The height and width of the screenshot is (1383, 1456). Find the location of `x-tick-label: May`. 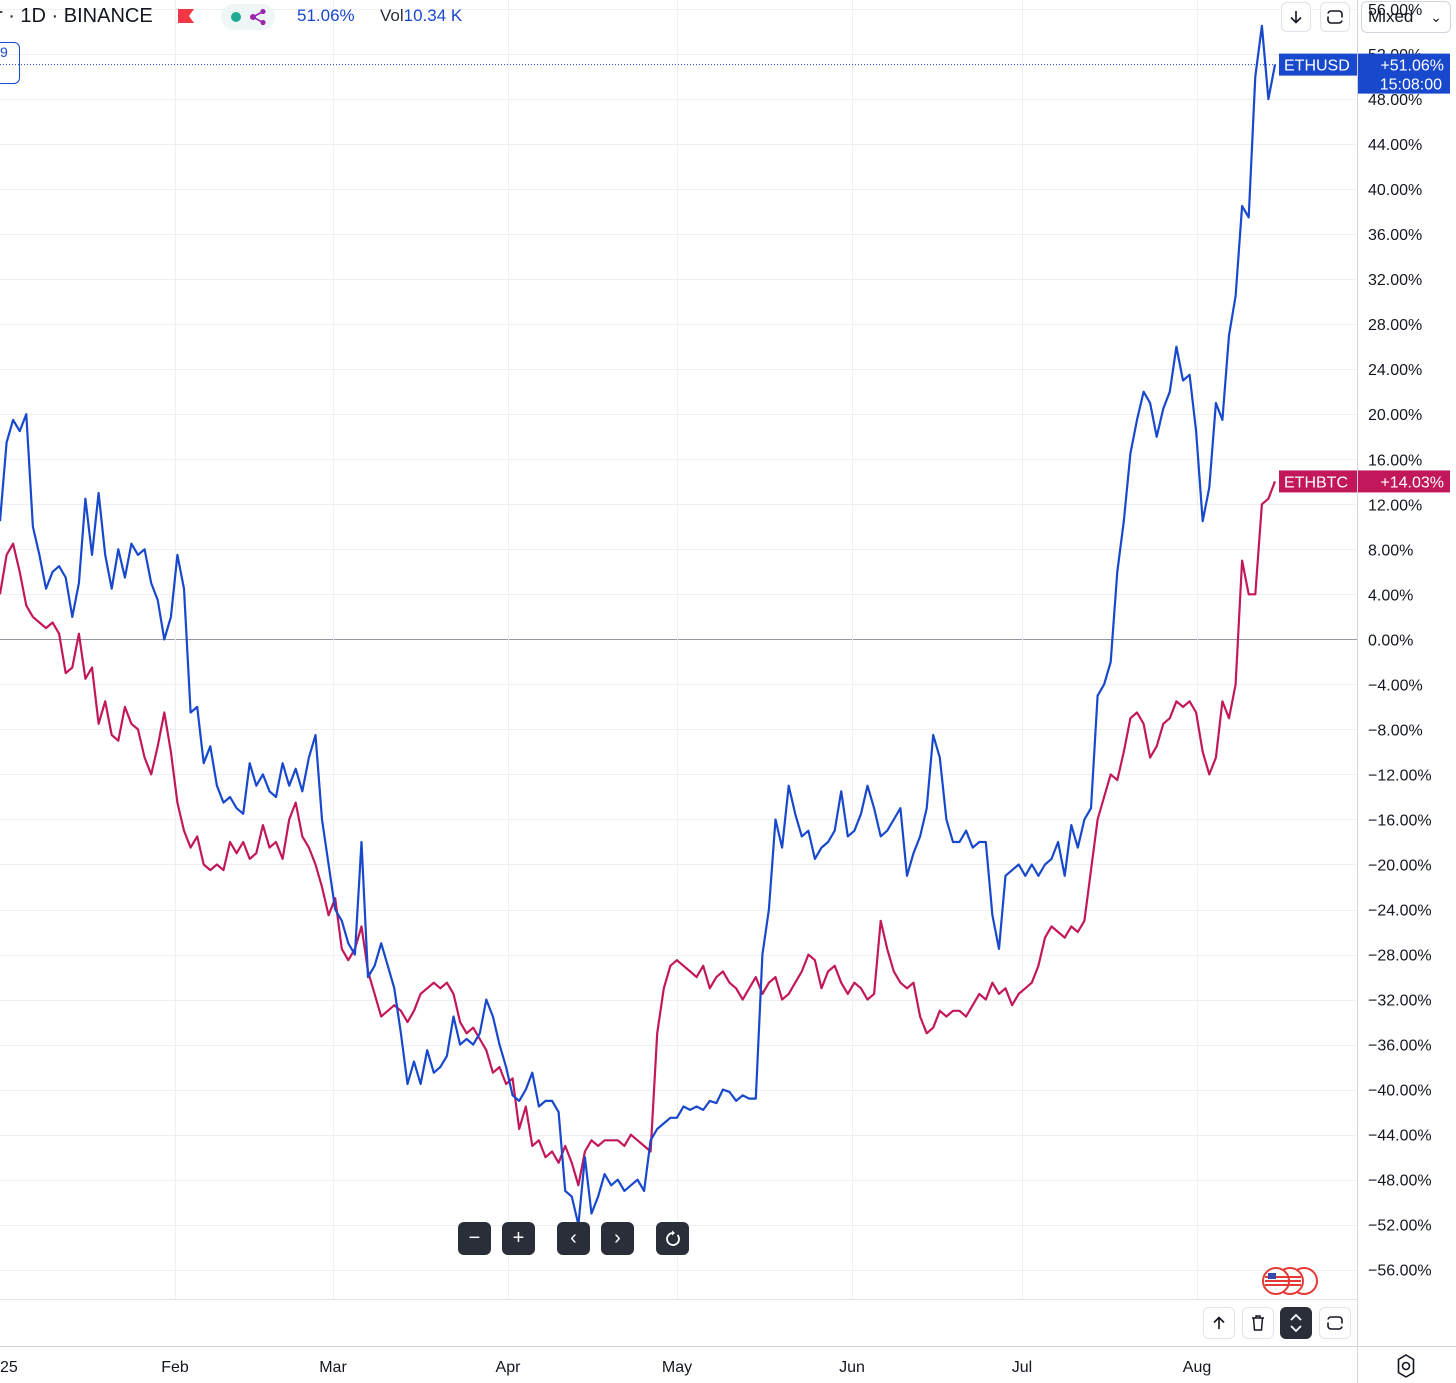

x-tick-label: May is located at coordinates (677, 1367).